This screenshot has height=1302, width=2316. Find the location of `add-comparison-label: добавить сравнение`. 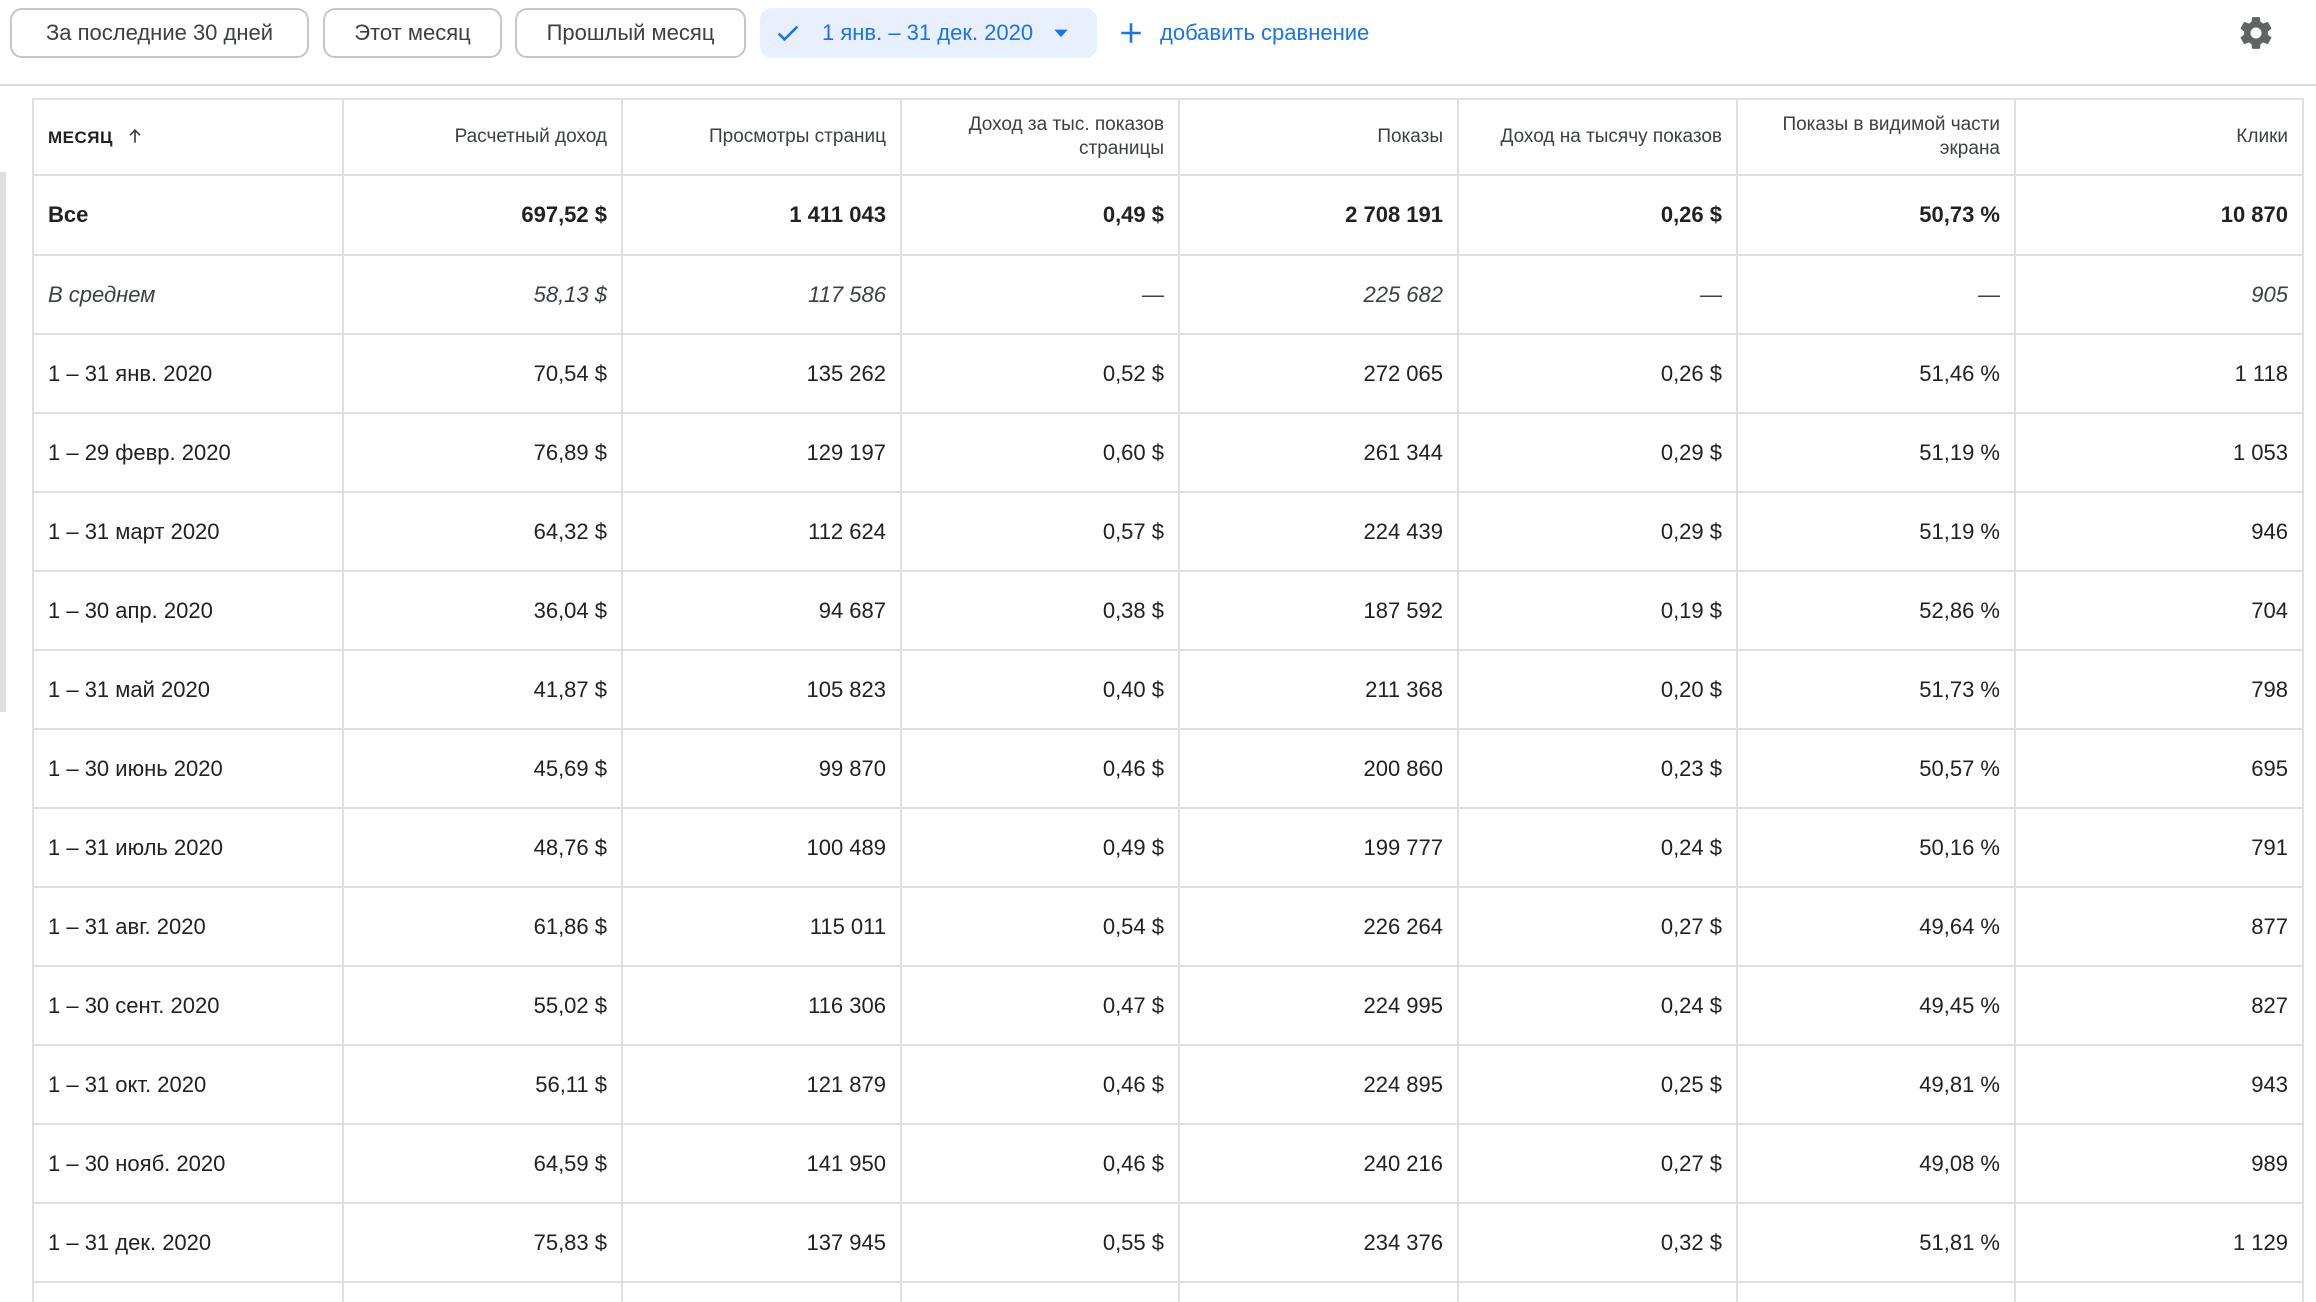

add-comparison-label: добавить сравнение is located at coordinates (1265, 32).